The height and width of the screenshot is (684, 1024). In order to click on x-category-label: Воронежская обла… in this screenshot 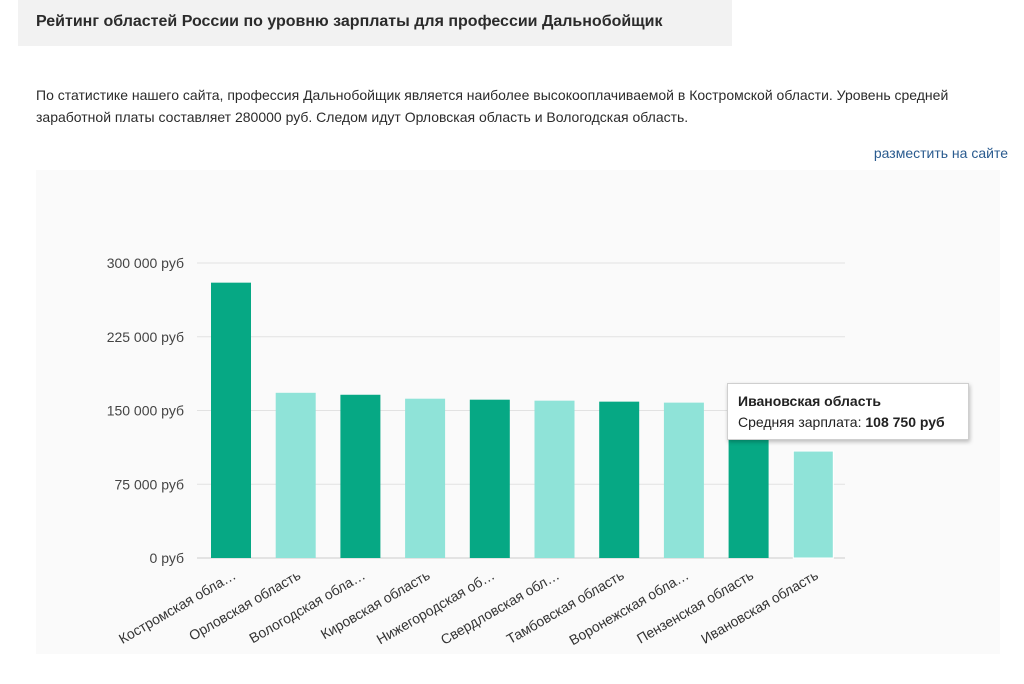, I will do `click(628, 607)`.